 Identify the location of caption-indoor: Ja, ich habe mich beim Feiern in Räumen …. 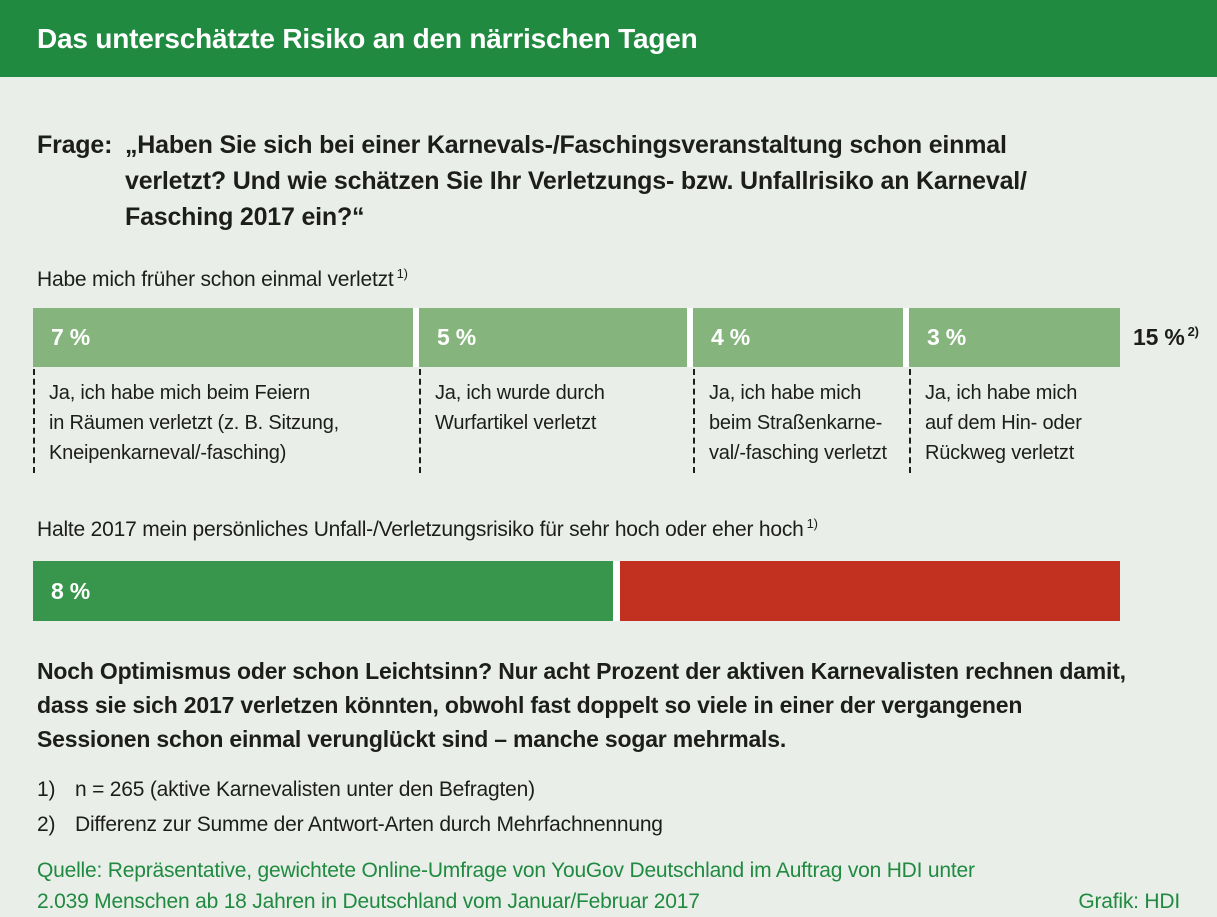
(223, 421).